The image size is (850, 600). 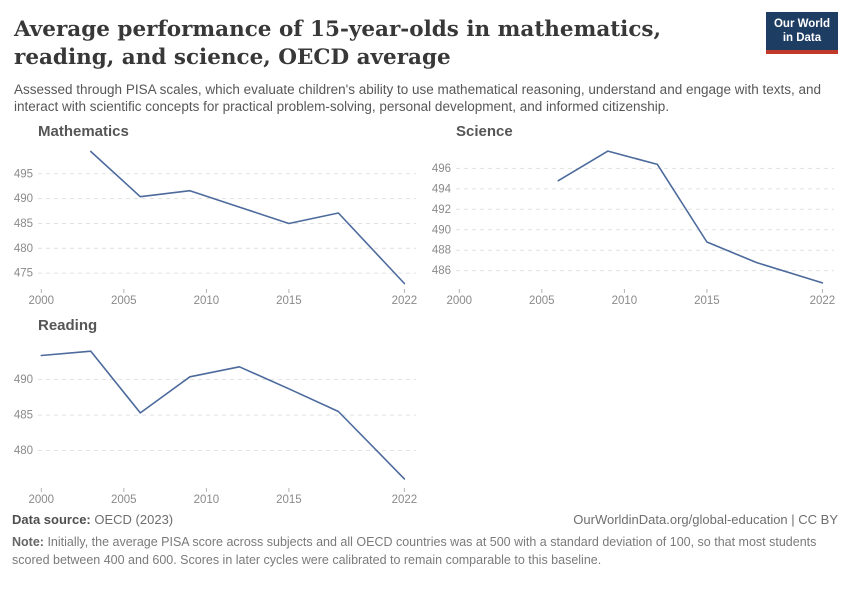 I want to click on chart-title-reading: Reading, so click(x=68, y=326).